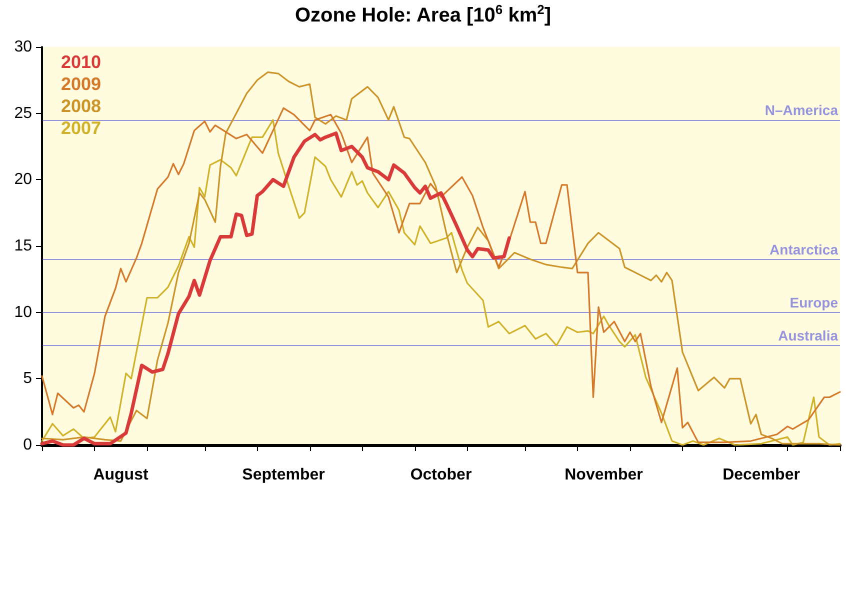 This screenshot has height=601, width=846. I want to click on x-tick-label: November, so click(603, 475).